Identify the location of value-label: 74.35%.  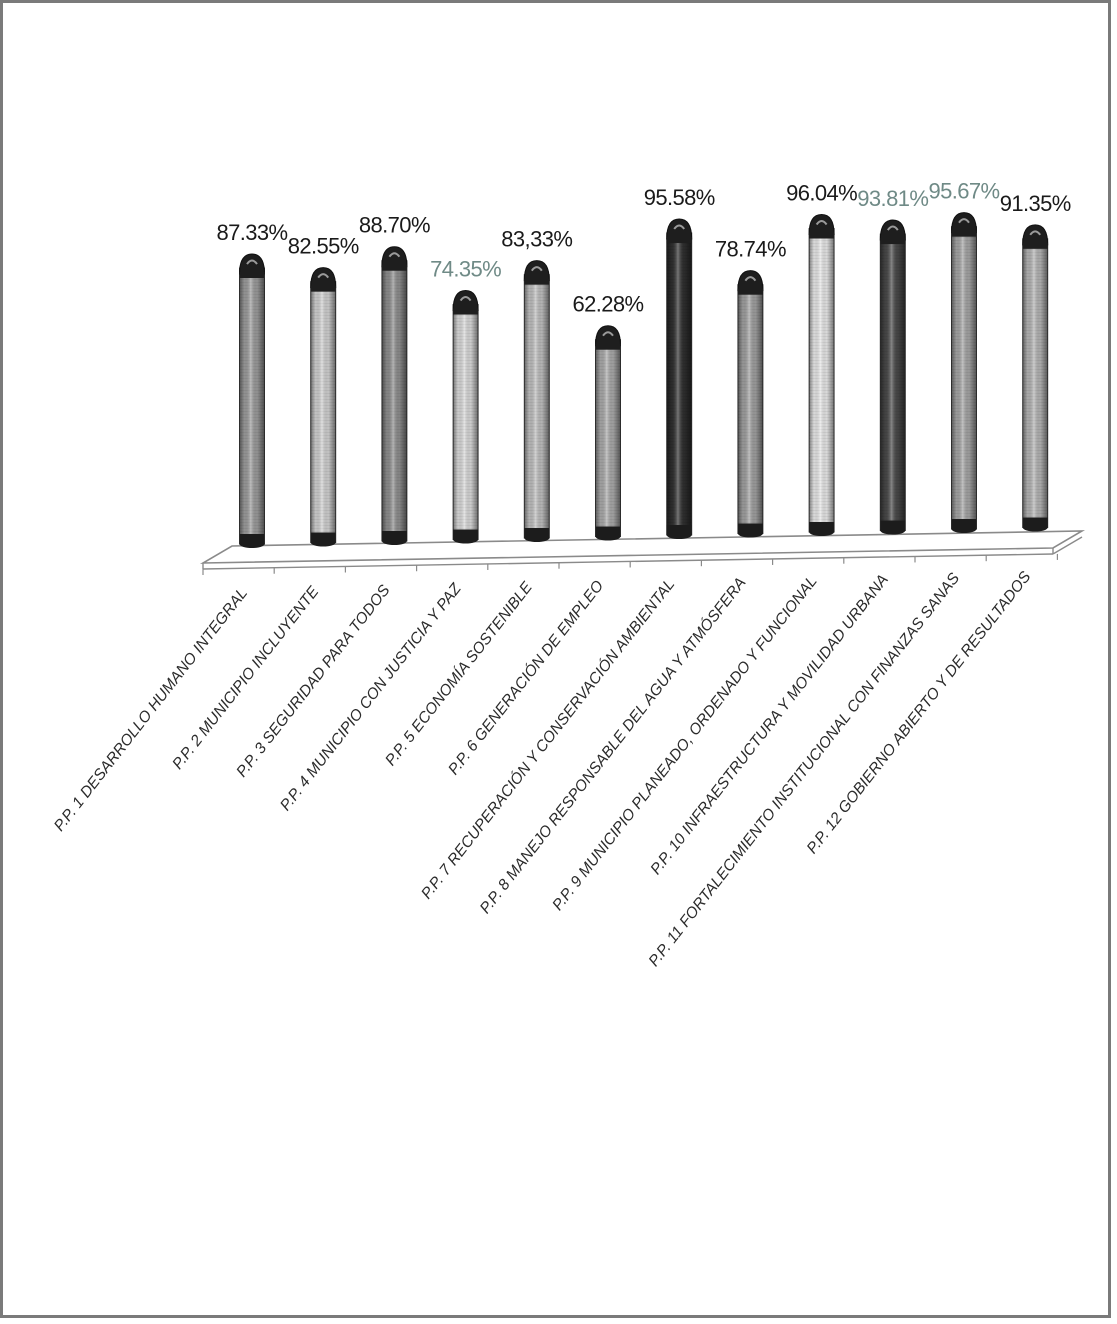
(465, 269).